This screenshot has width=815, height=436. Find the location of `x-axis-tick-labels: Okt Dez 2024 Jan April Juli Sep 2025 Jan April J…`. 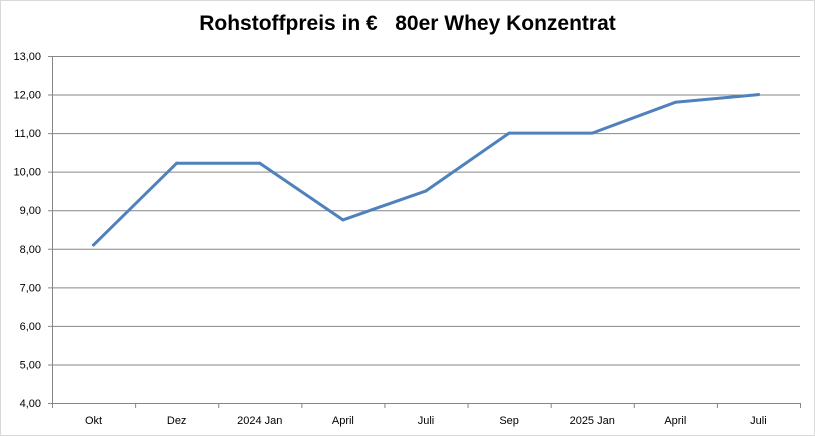

x-axis-tick-labels: Okt Dez 2024 Jan April Juli Sep 2025 Jan April J… is located at coordinates (426, 421).